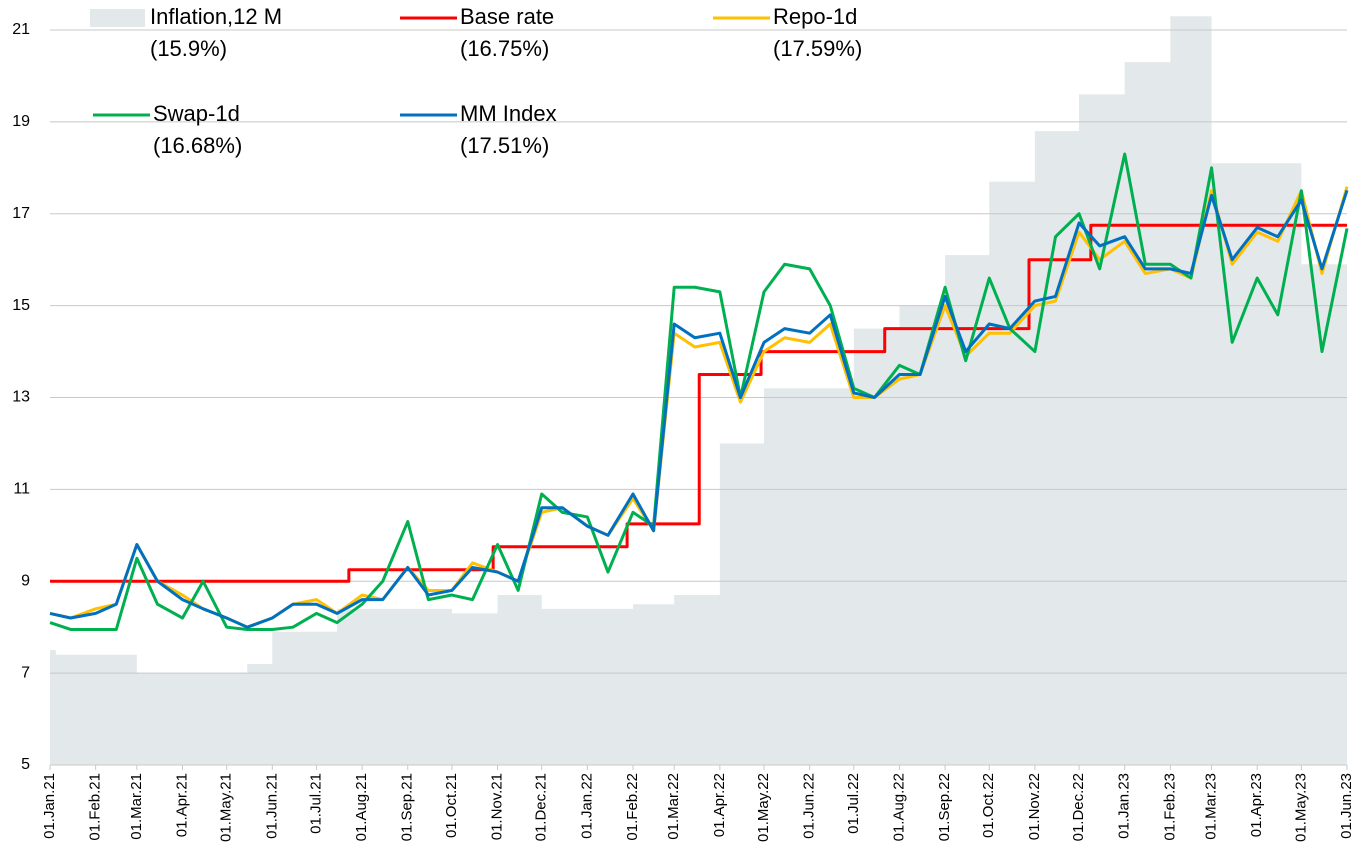 The height and width of the screenshot is (860, 1370). I want to click on x-tick-label: 01.Feb.23, so click(1169, 807).